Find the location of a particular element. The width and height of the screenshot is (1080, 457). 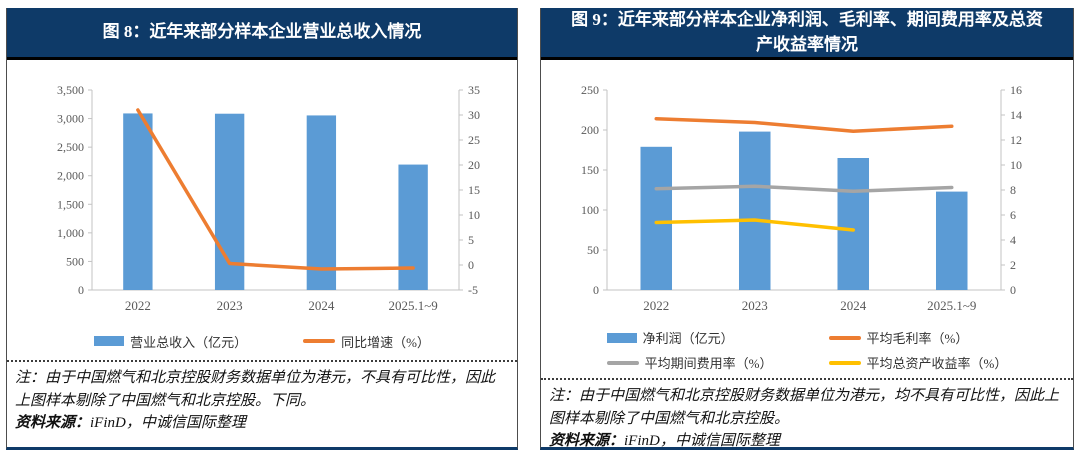

left-axis-label: 150 is located at coordinates (590, 170).